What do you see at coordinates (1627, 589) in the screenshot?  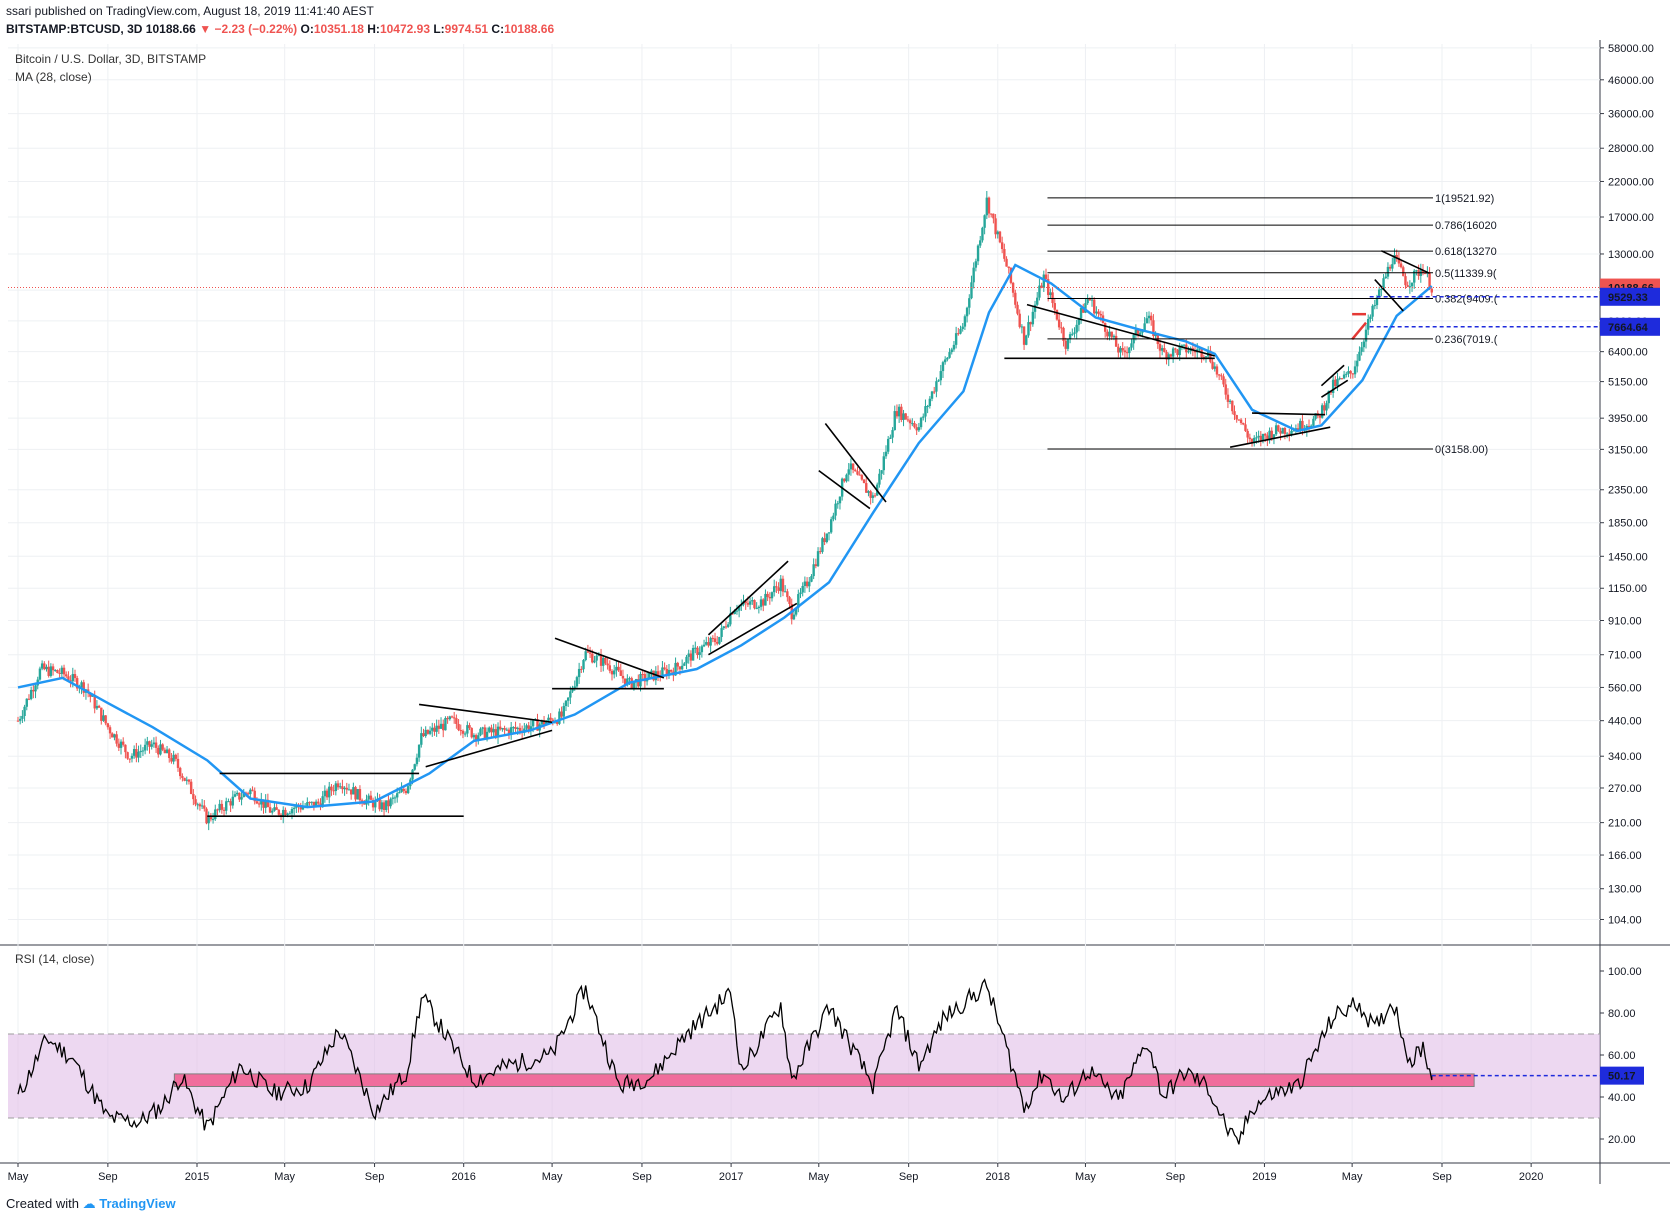 I see `price-axis-label: 1150.00` at bounding box center [1627, 589].